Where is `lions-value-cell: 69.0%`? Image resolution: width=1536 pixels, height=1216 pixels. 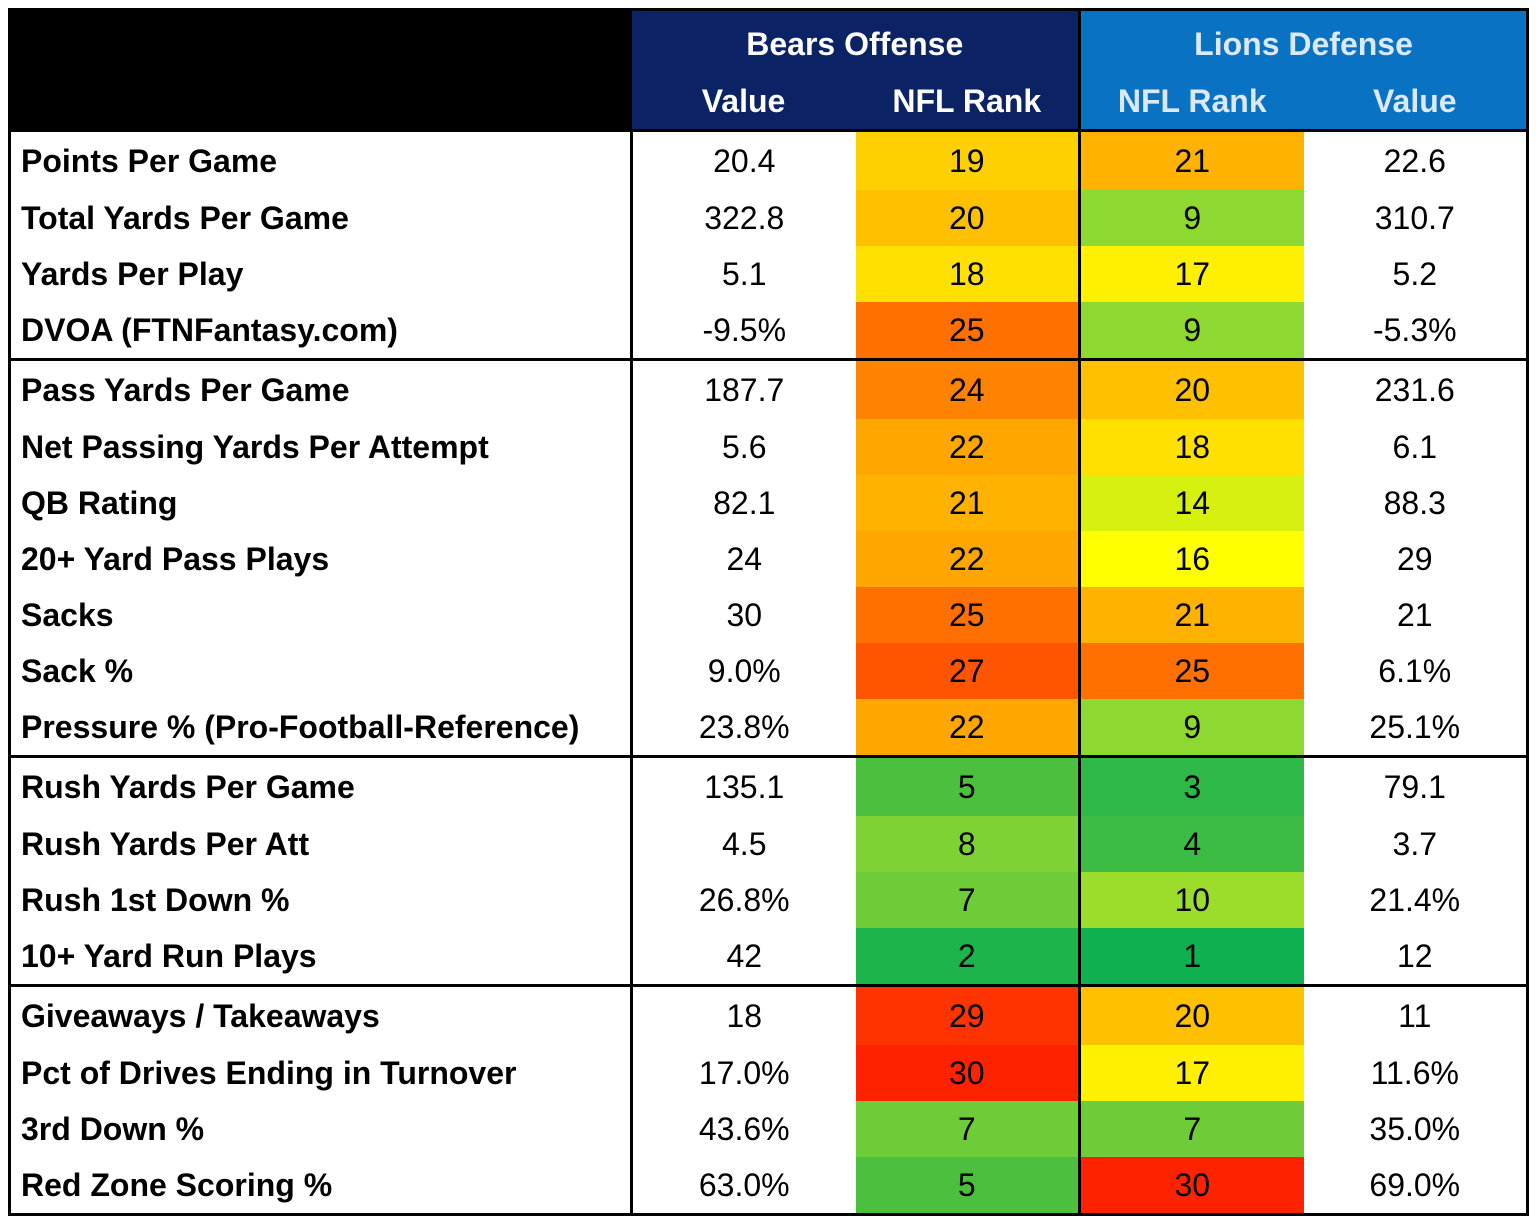
lions-value-cell: 69.0% is located at coordinates (1416, 1186).